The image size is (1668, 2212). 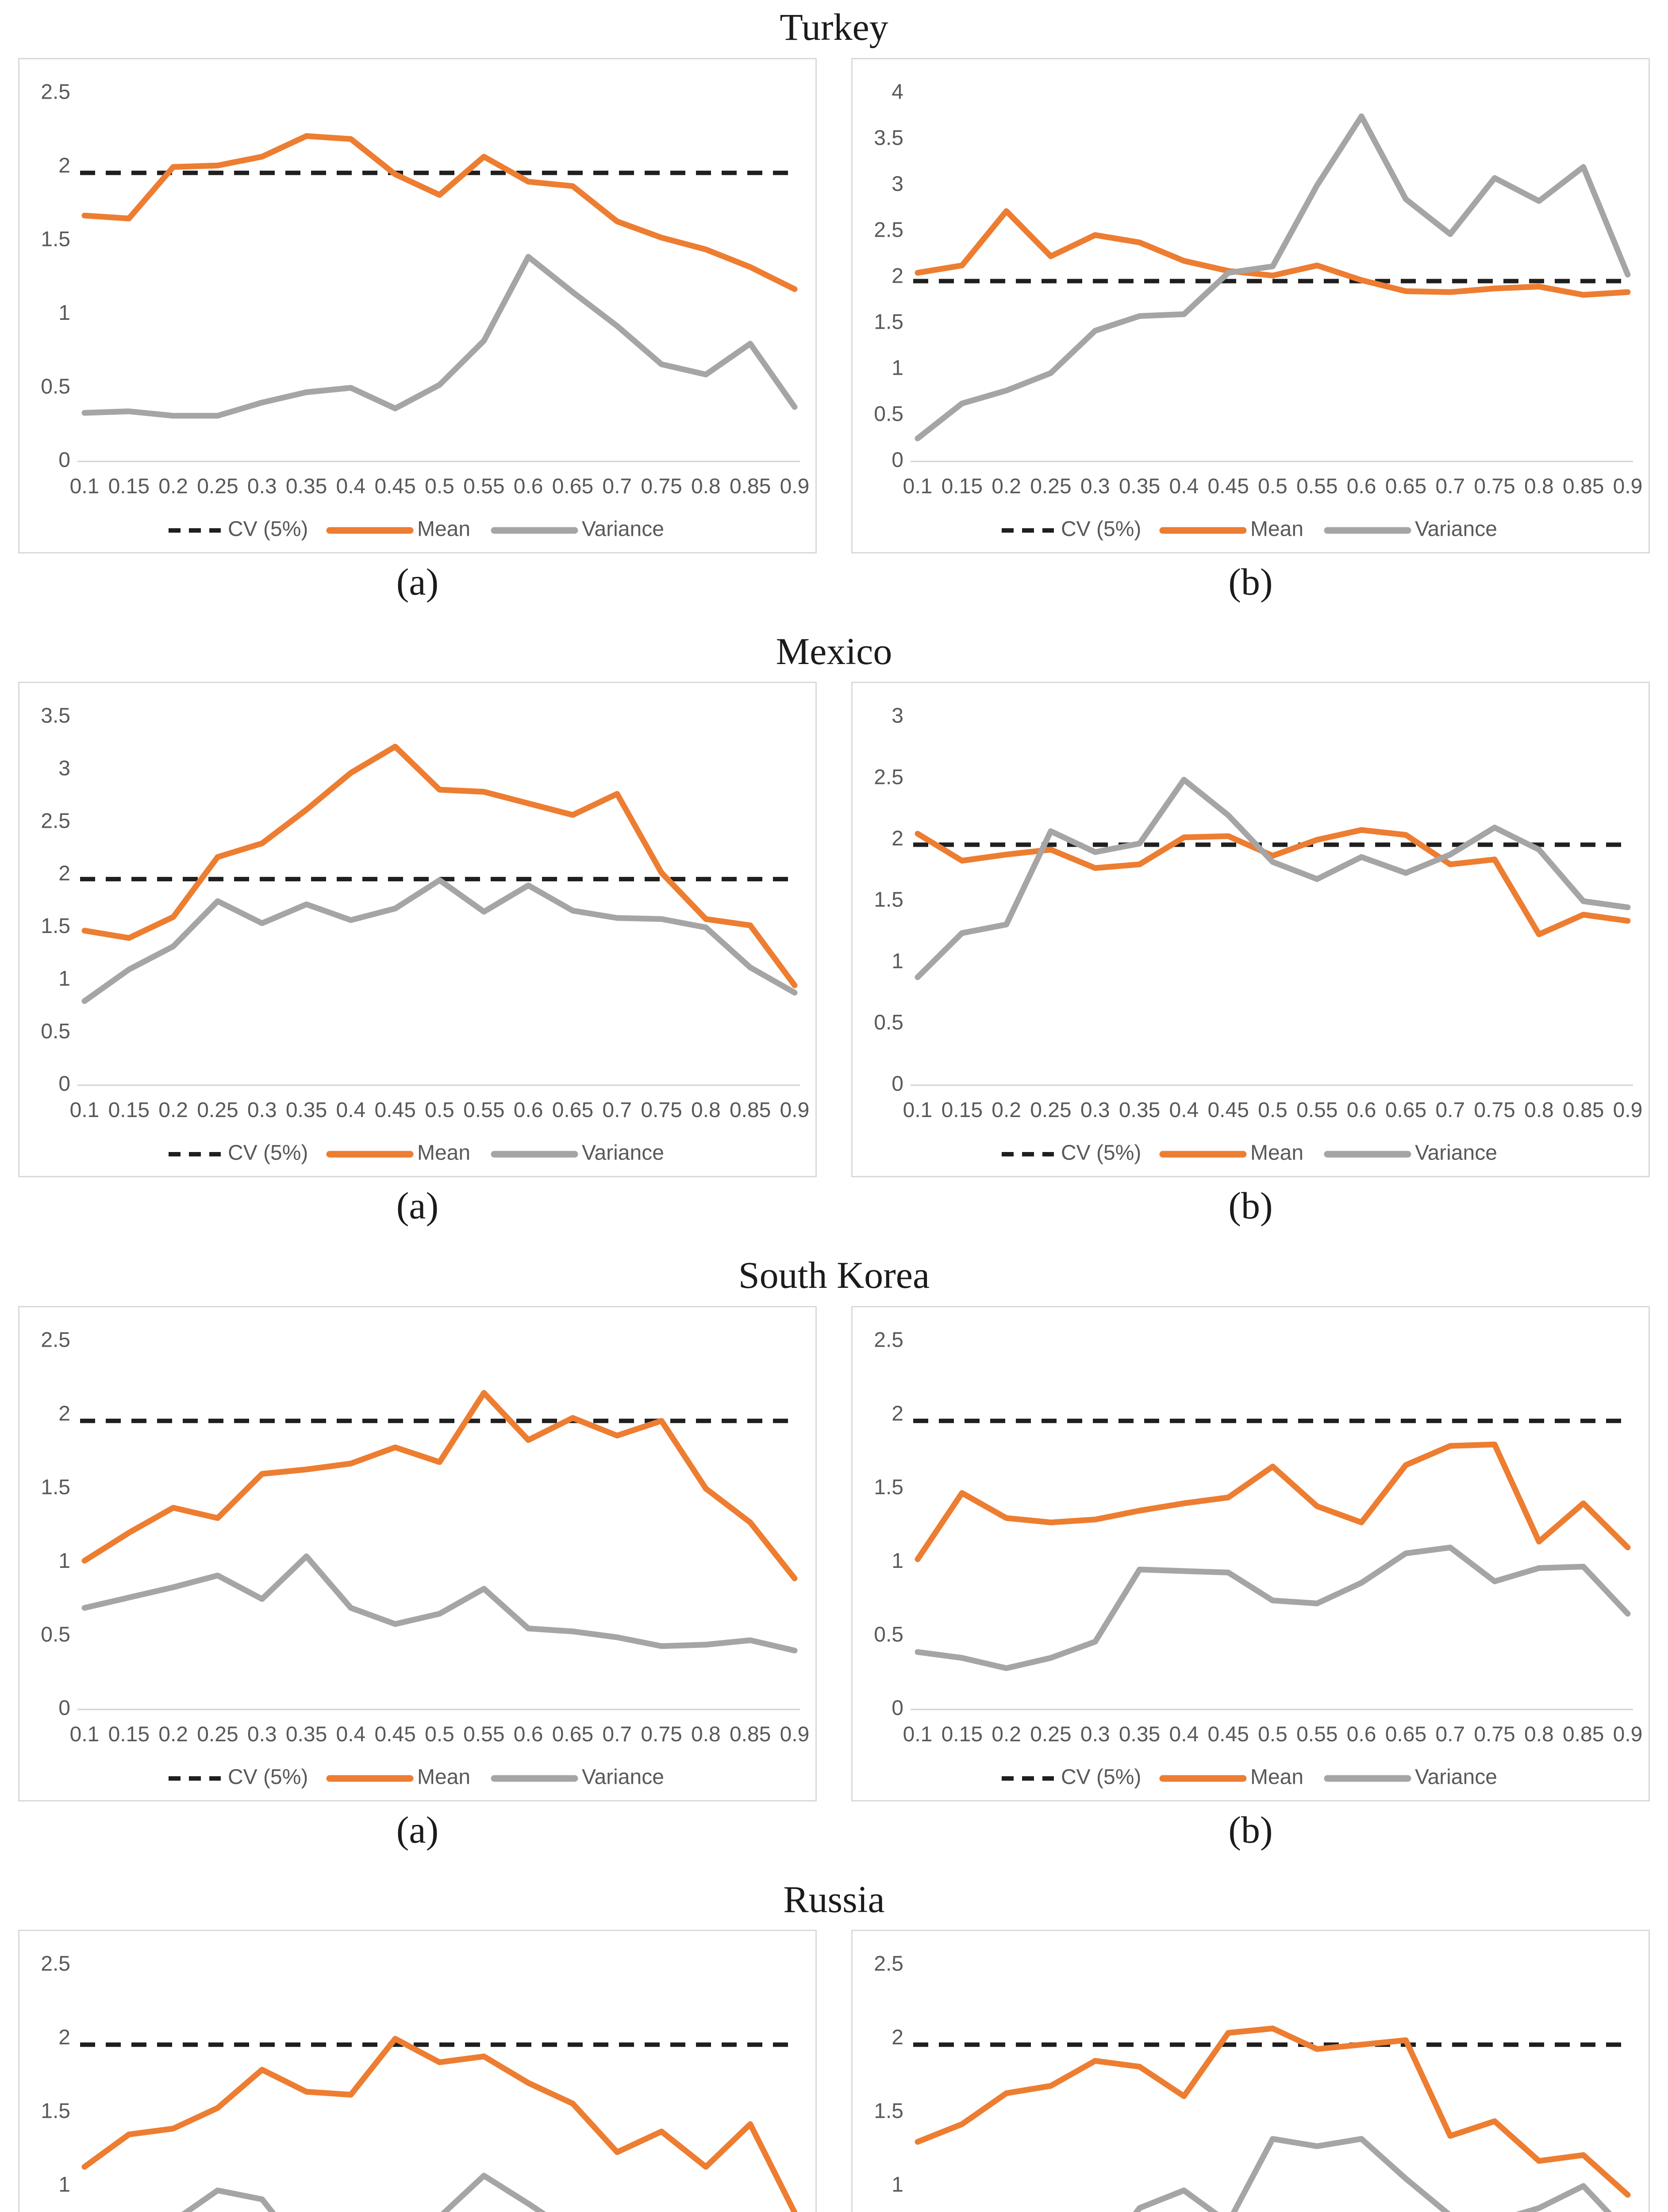 What do you see at coordinates (834, 582) in the screenshot?
I see `panel-labels-row: (a) (b)` at bounding box center [834, 582].